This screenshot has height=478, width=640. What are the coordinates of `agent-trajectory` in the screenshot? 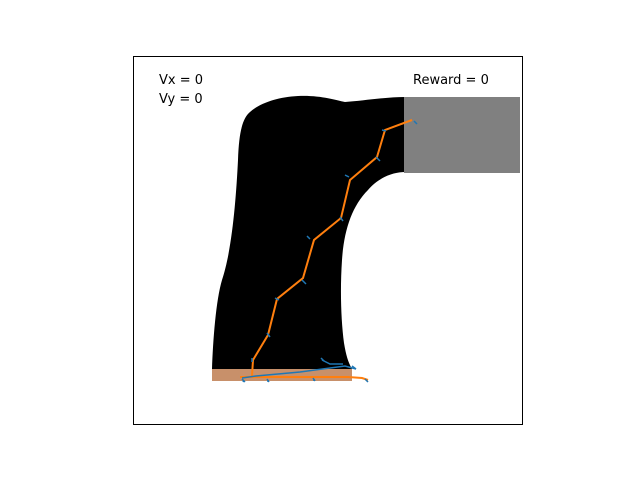 It's located at (332, 248).